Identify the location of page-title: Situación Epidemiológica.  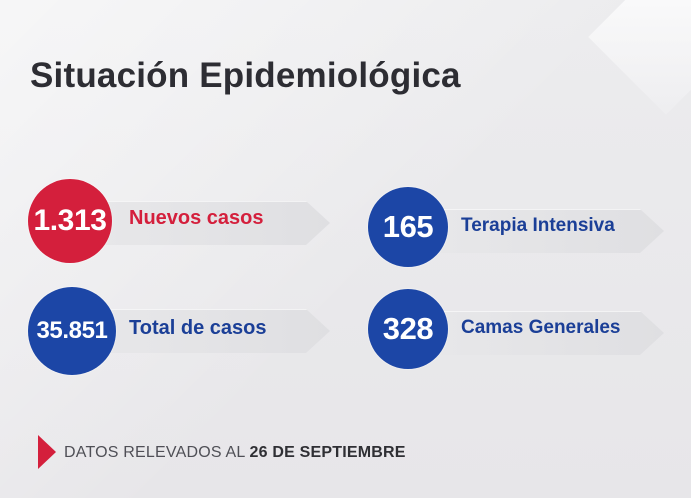
(245, 75).